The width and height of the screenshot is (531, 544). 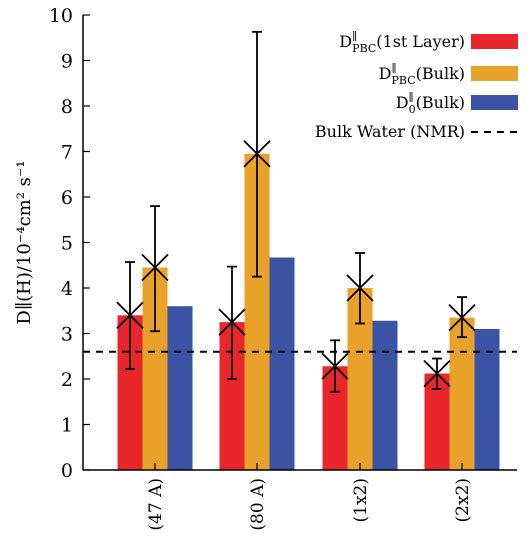 What do you see at coordinates (67, 471) in the screenshot?
I see `ytick-label-0: 0` at bounding box center [67, 471].